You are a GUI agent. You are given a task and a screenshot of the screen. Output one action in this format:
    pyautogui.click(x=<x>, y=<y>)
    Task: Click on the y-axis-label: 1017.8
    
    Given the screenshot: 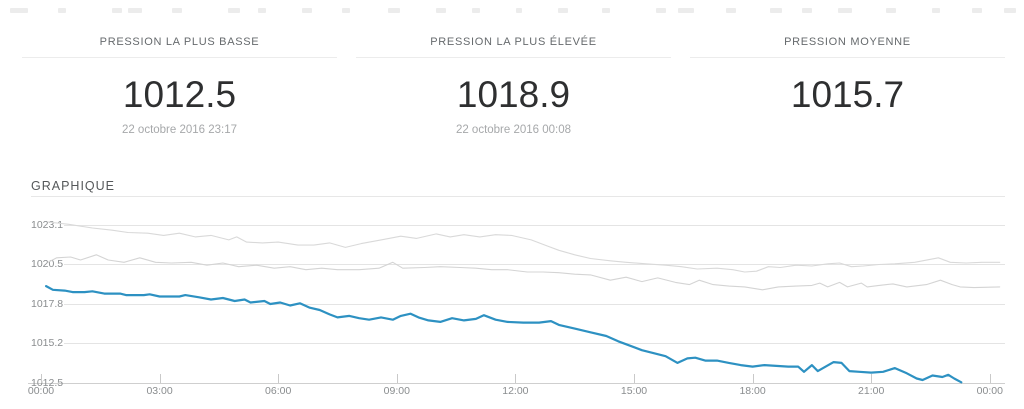 What is the action you would take?
    pyautogui.click(x=47, y=303)
    